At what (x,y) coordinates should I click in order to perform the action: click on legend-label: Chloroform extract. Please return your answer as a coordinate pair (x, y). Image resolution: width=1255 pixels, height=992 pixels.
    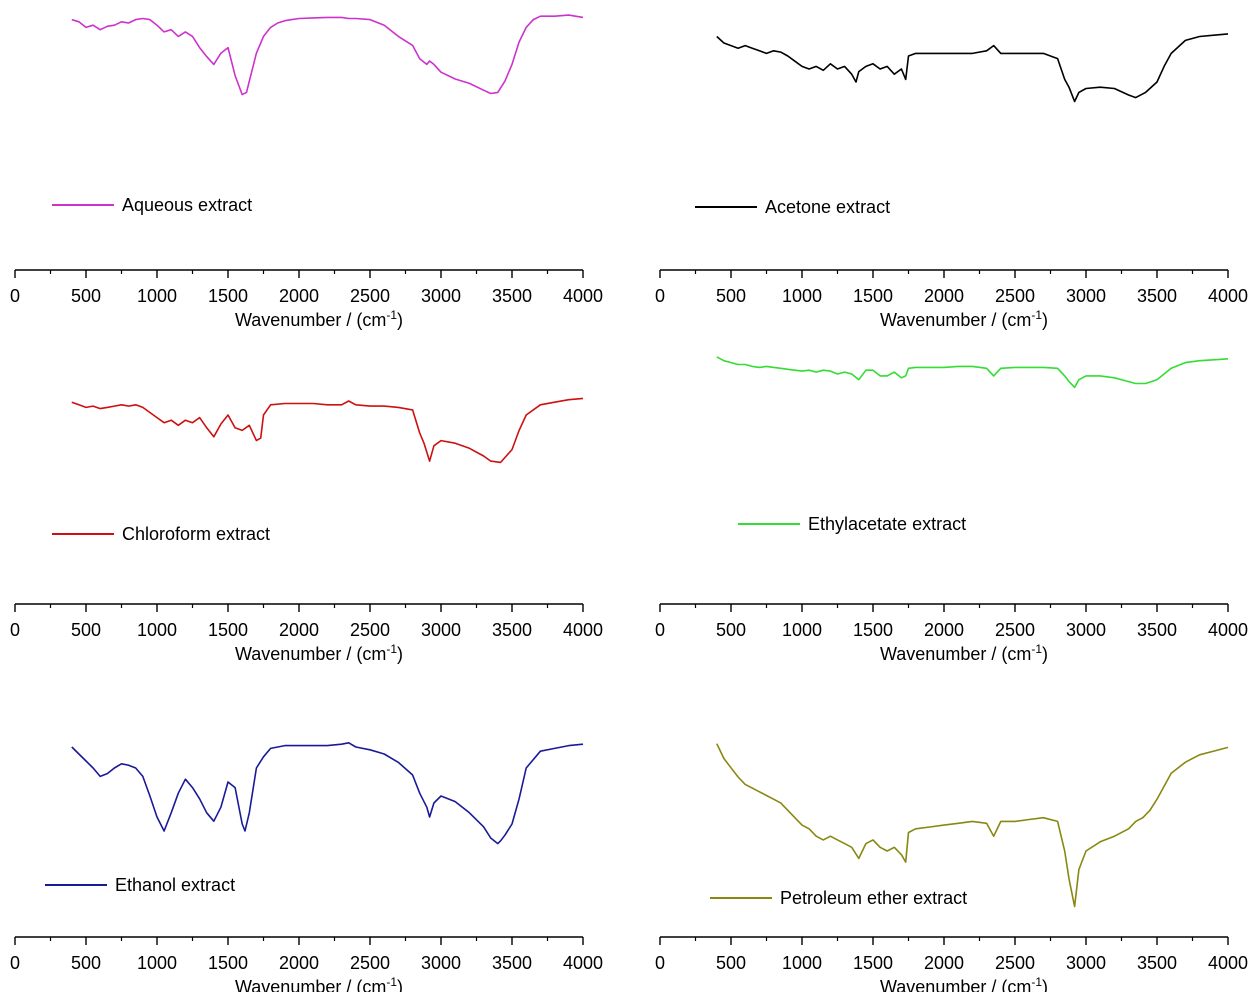
    Looking at the image, I should click on (196, 534).